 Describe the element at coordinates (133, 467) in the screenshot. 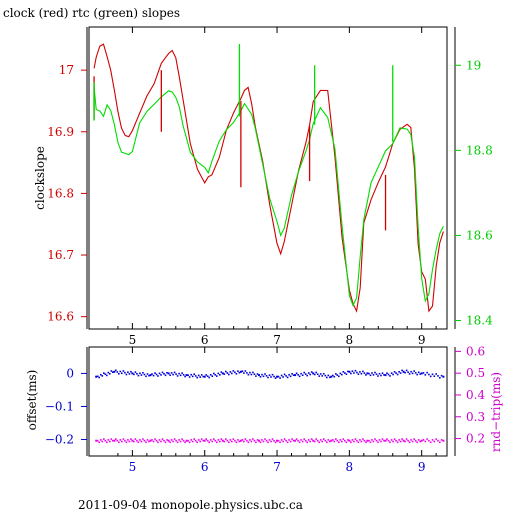

I see `x-tick-label: 5` at that location.